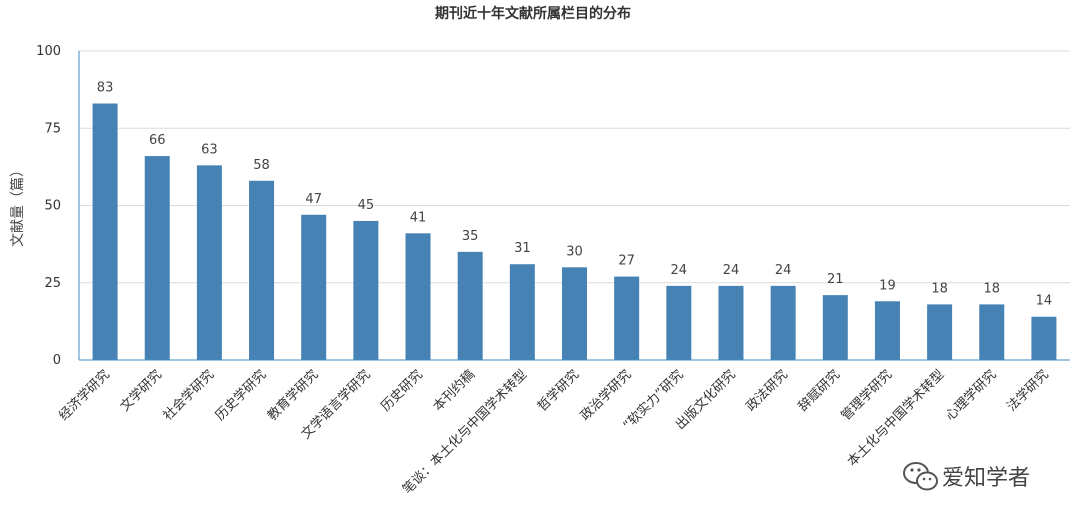 The height and width of the screenshot is (522, 1079). What do you see at coordinates (605, 395) in the screenshot?
I see `x-tick-label: 政治学研究` at bounding box center [605, 395].